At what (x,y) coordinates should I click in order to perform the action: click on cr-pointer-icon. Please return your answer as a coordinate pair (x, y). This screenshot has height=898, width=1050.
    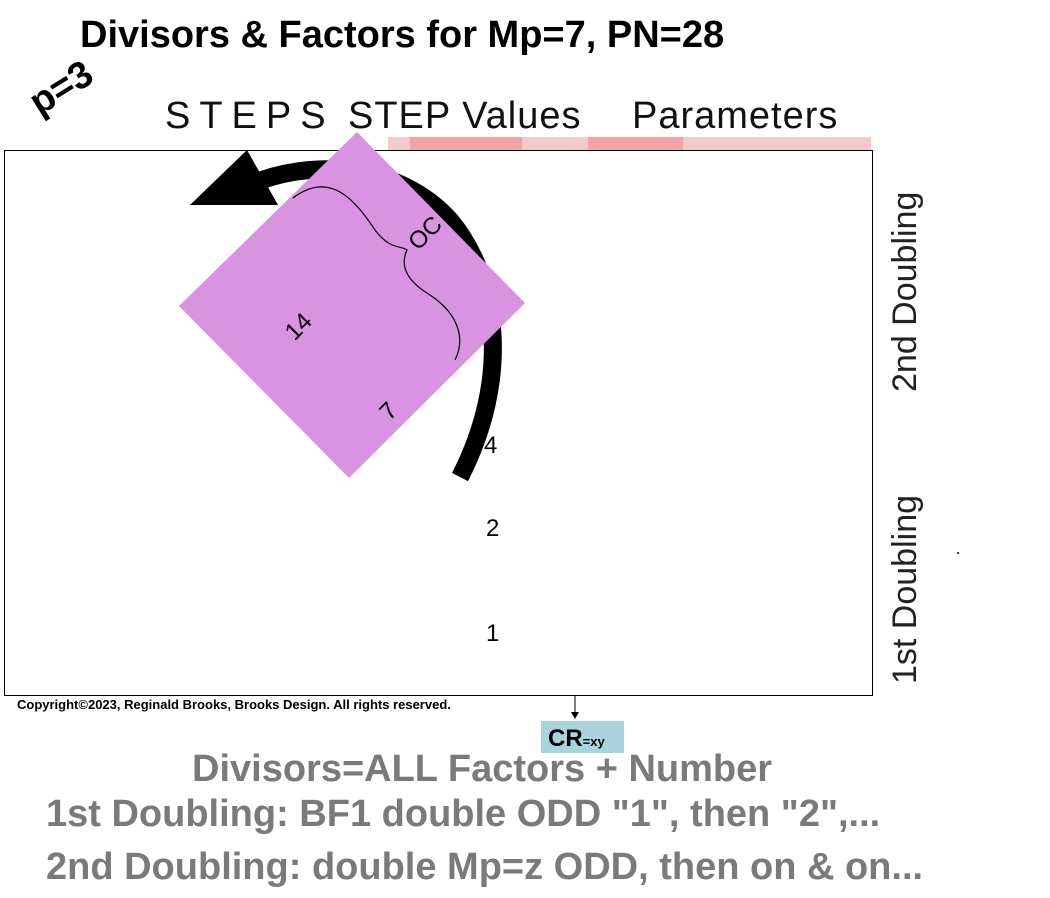
    Looking at the image, I should click on (575, 715).